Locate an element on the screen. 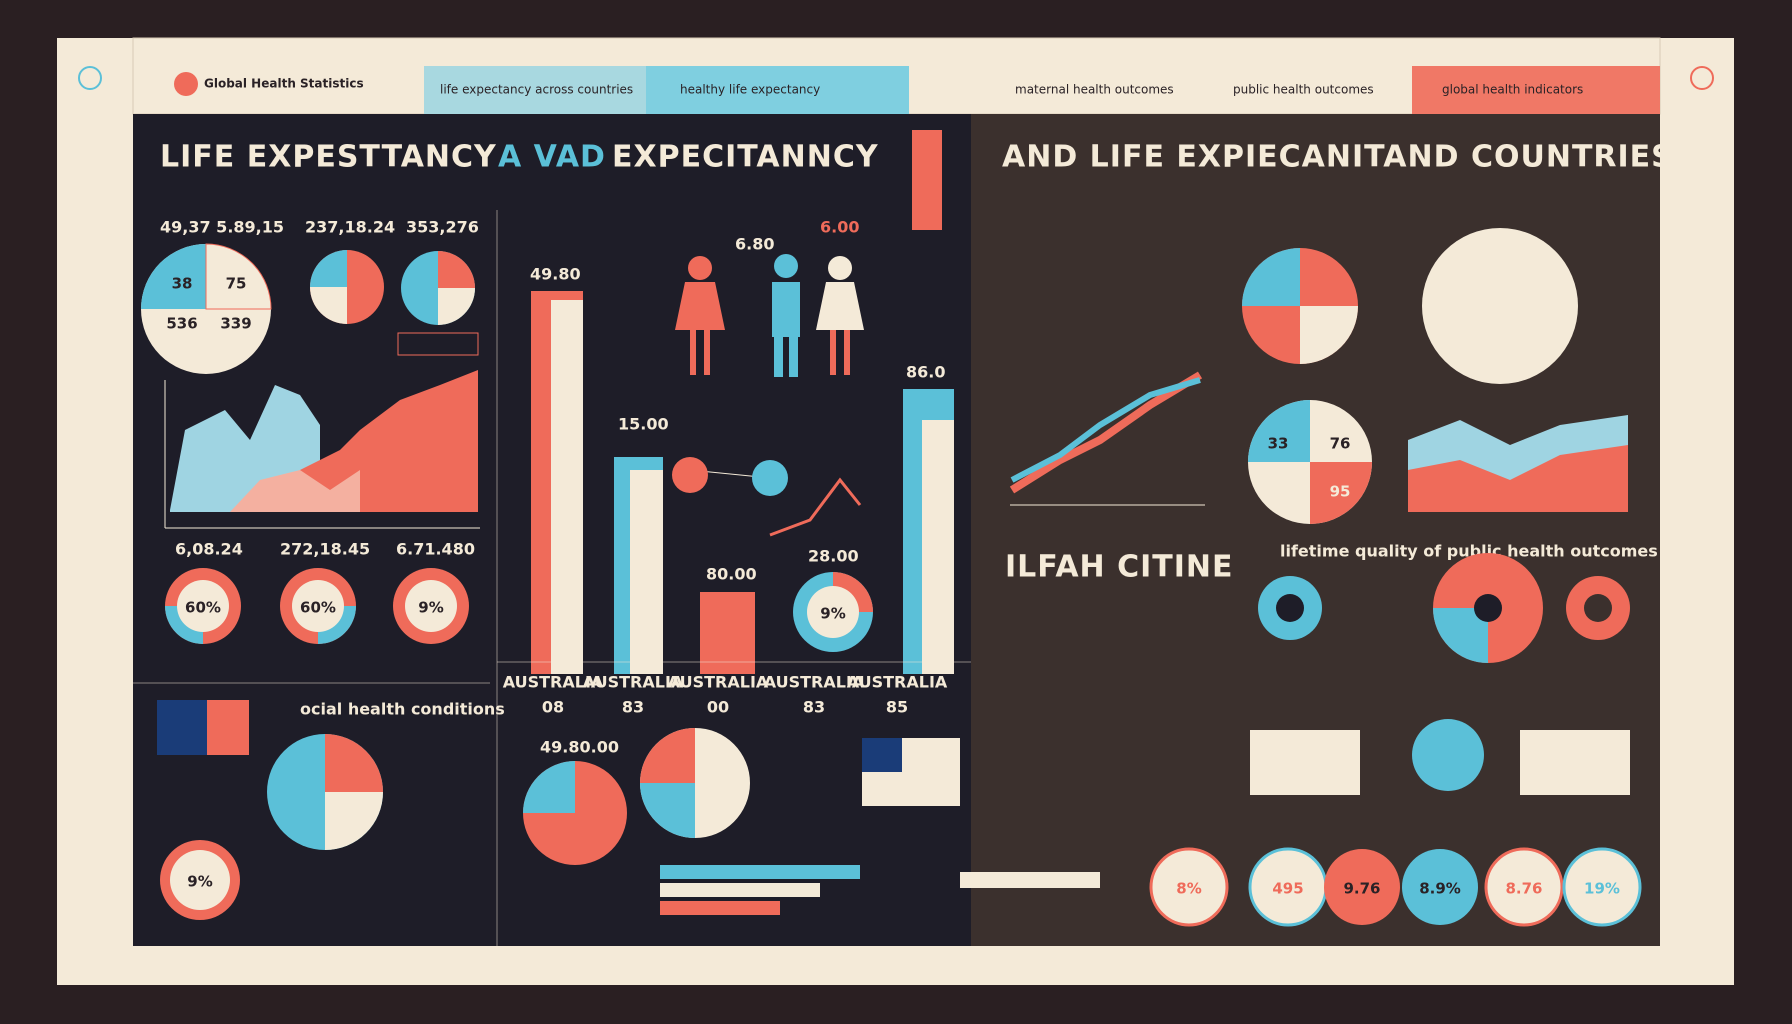  network is located at coordinates (767, 497).